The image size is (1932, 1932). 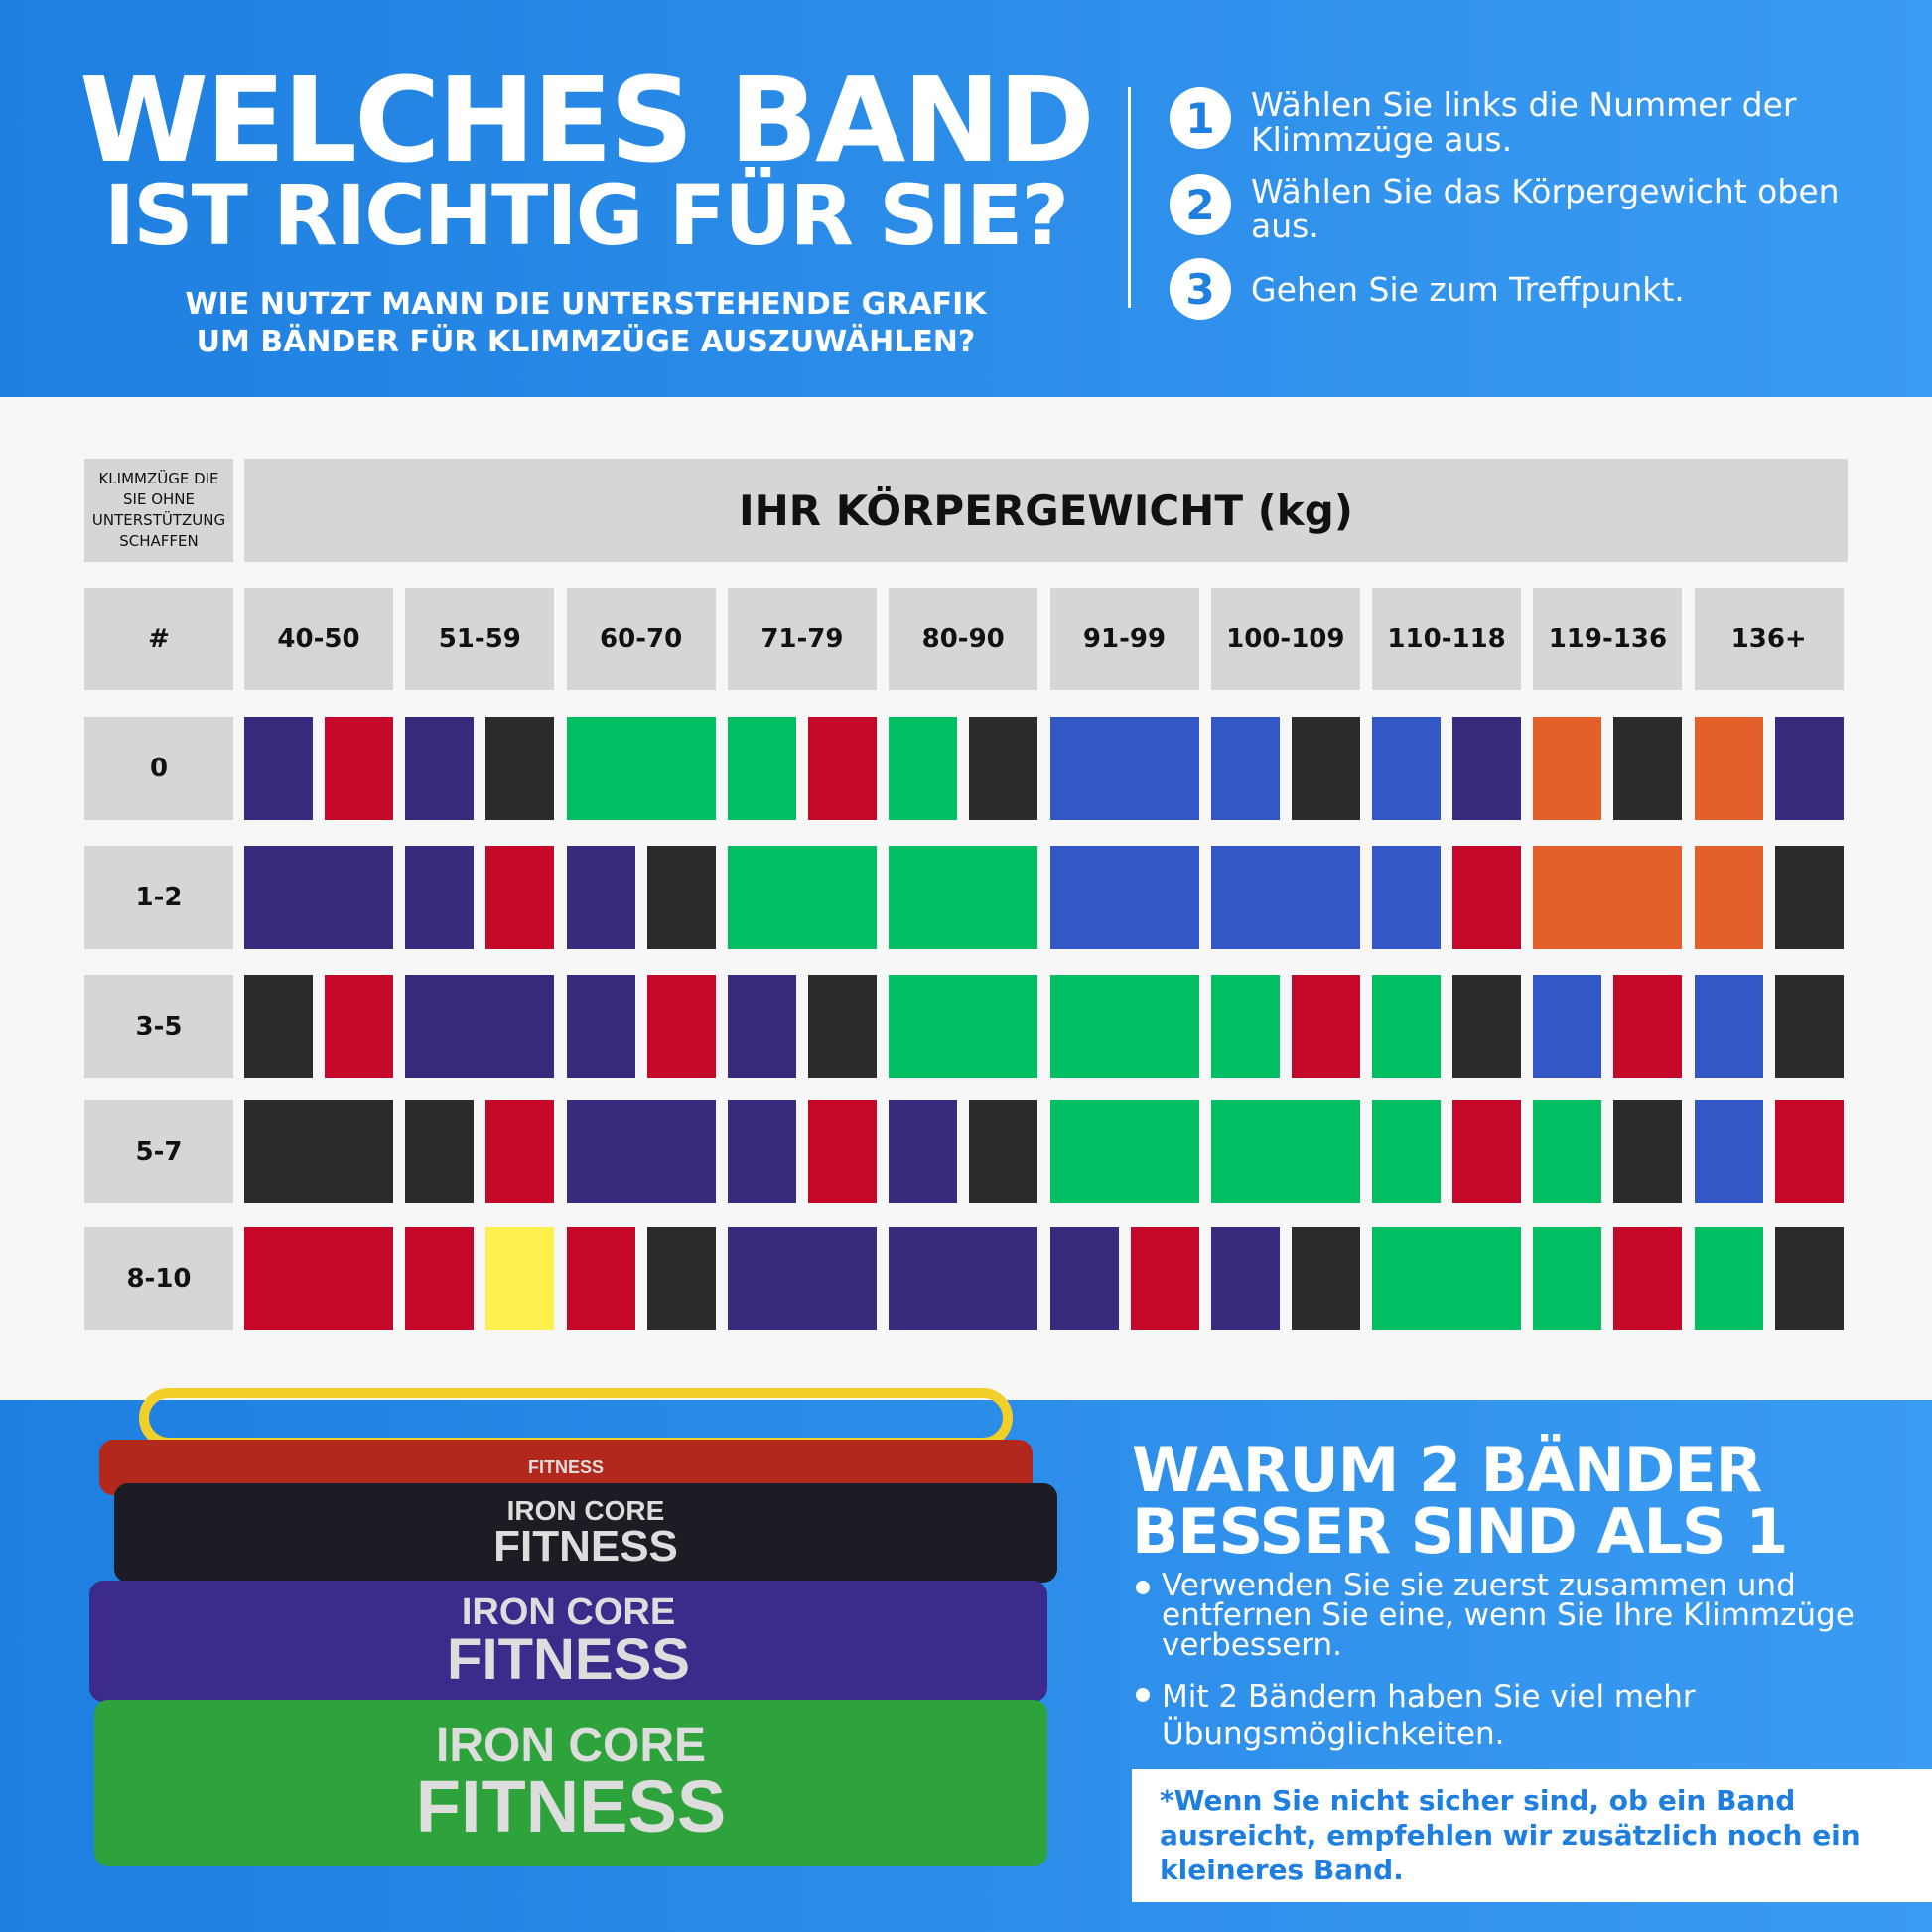 What do you see at coordinates (1285, 639) in the screenshot?
I see `weight-column-header: 100-109` at bounding box center [1285, 639].